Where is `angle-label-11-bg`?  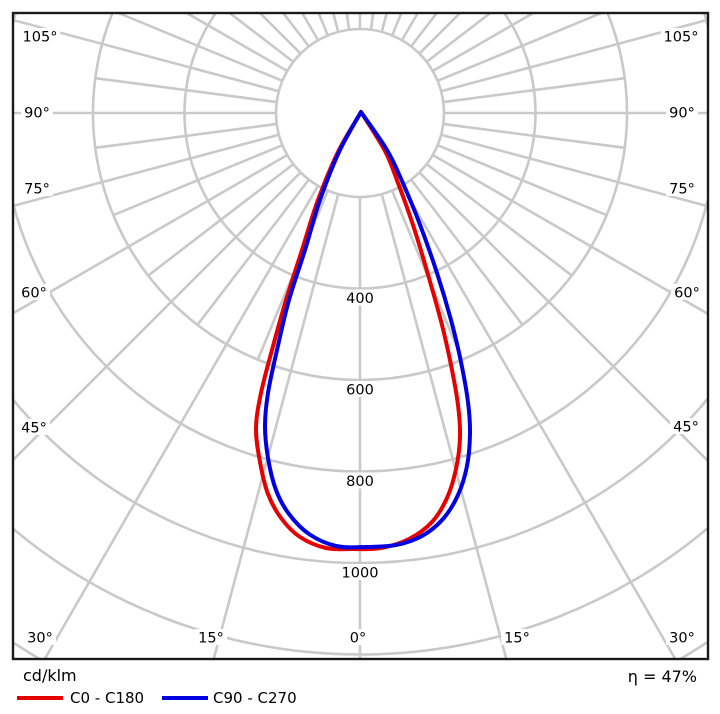 angle-label-11-bg is located at coordinates (211, 637).